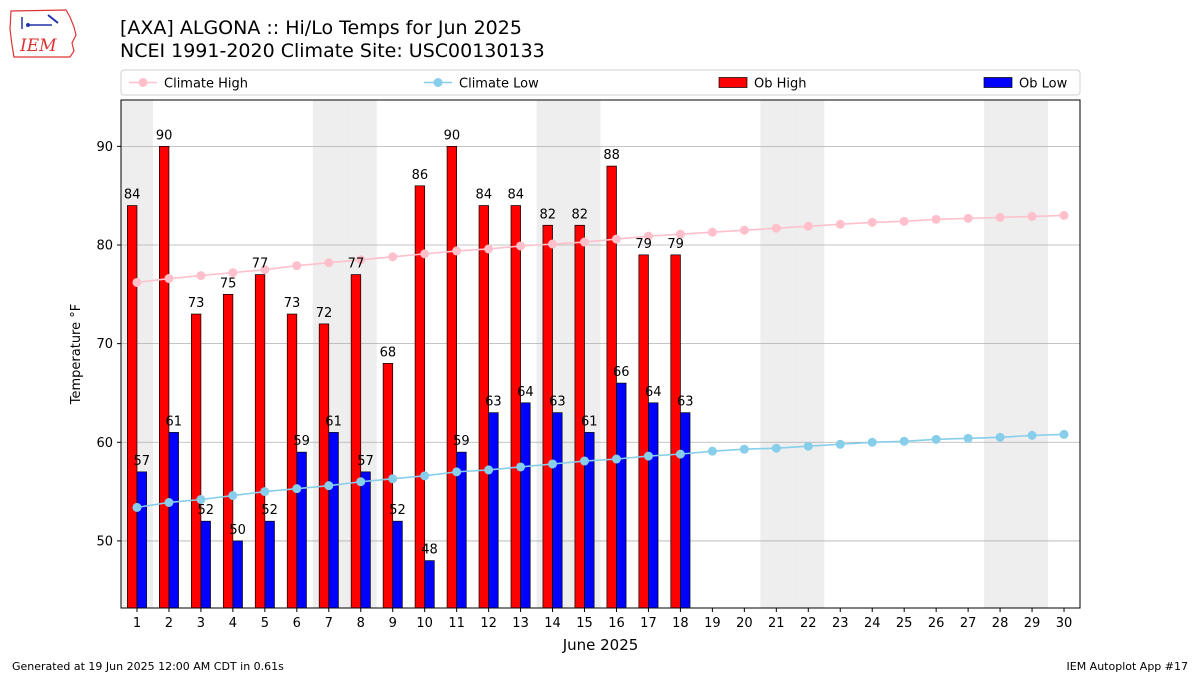 The width and height of the screenshot is (1200, 675). What do you see at coordinates (516, 195) in the screenshot?
I see `ob-high-label-13: 84` at bounding box center [516, 195].